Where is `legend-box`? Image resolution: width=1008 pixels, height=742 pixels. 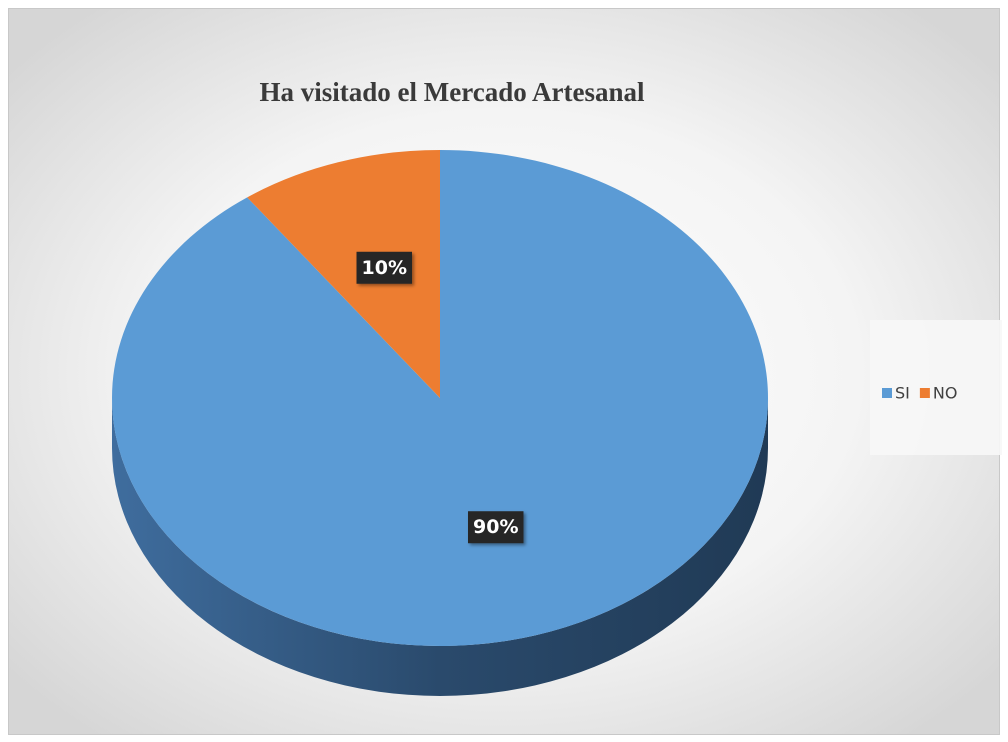
legend-box is located at coordinates (936, 387).